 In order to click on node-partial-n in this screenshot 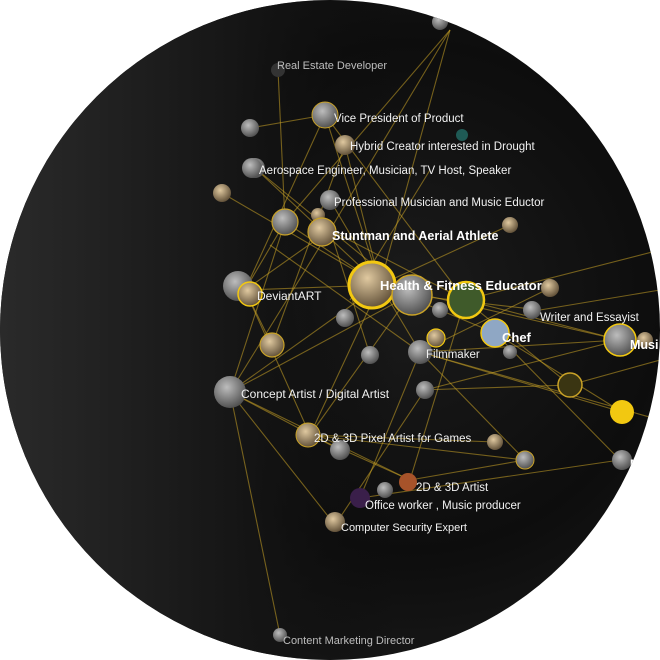, I will do `click(622, 460)`.